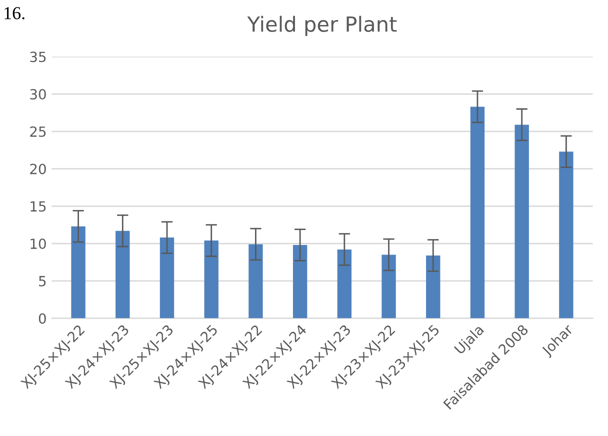  I want to click on chart-title: Yield per Plant, so click(322, 26).